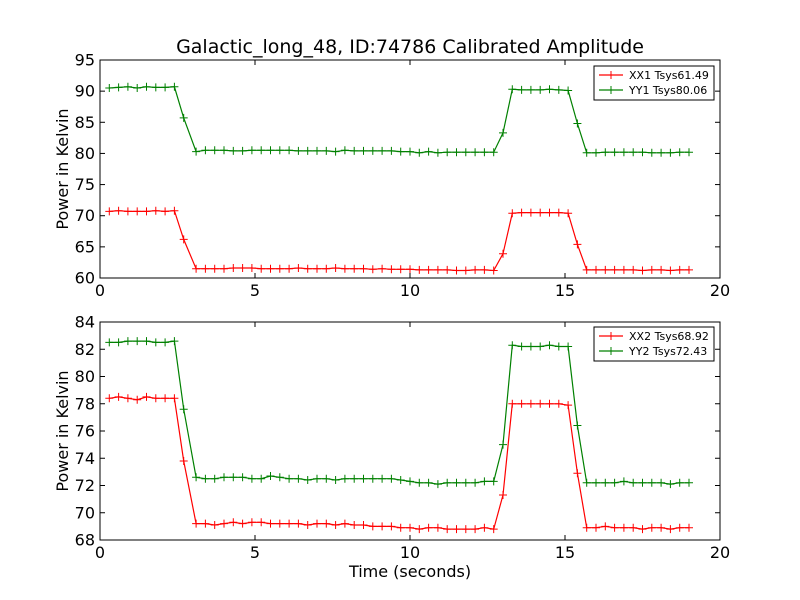 This screenshot has height=600, width=800. I want to click on legend: XX2 Tsys68.92 YY2 Tsys72.43, so click(654, 344).